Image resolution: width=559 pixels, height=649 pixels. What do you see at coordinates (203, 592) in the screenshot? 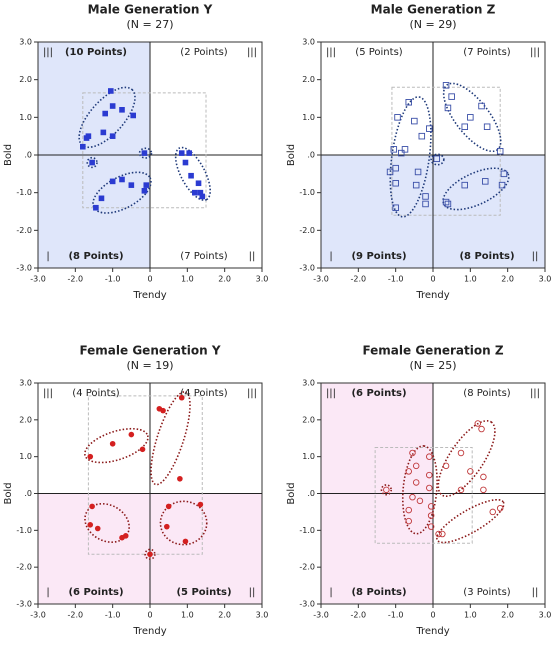
I see `quadrant-count: (5 Points)` at bounding box center [203, 592].